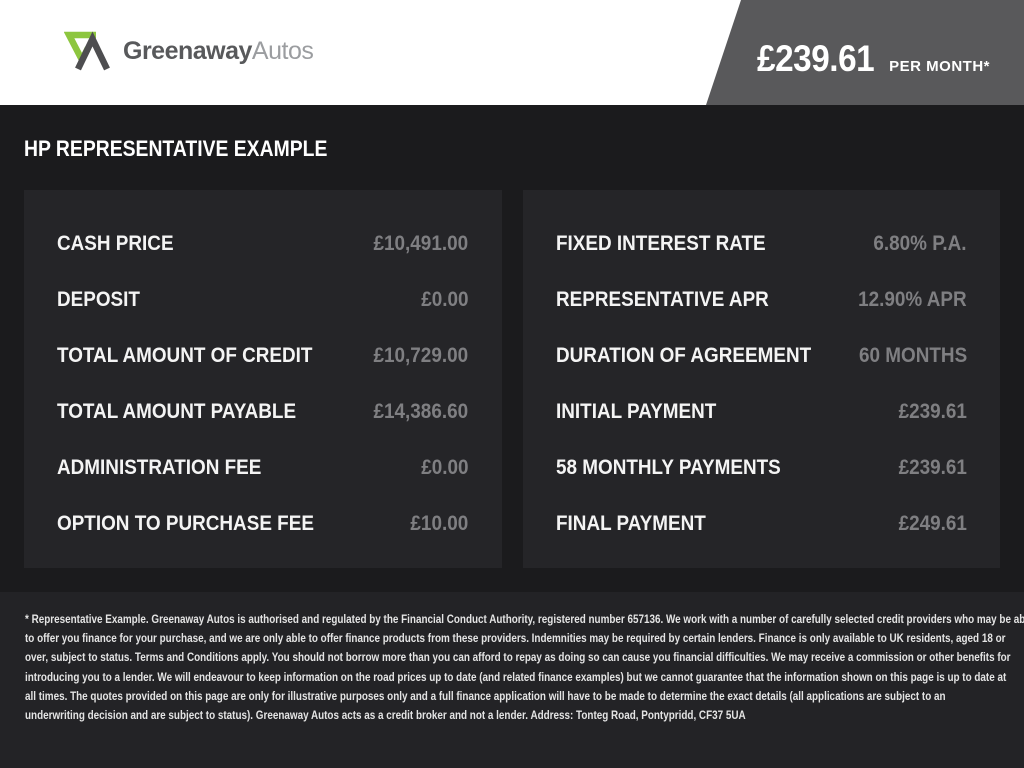  What do you see at coordinates (263, 300) in the screenshot?
I see `finance-row: DEPOSIT £0.00` at bounding box center [263, 300].